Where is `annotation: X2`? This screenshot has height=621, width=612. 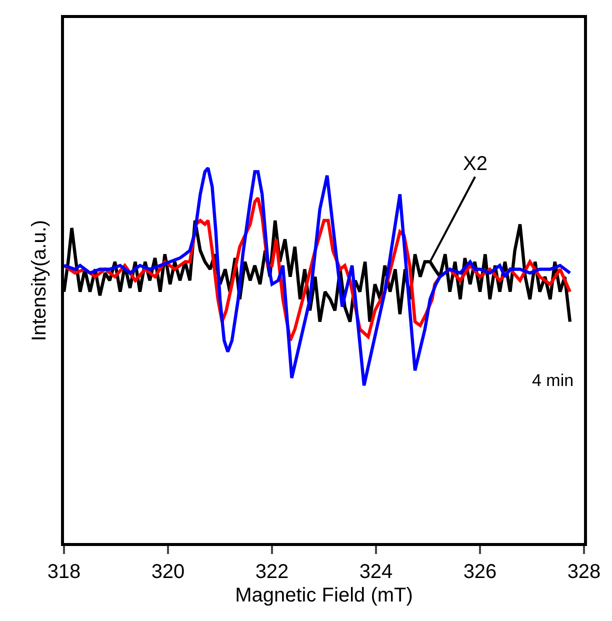
annotation: X2 is located at coordinates (475, 164).